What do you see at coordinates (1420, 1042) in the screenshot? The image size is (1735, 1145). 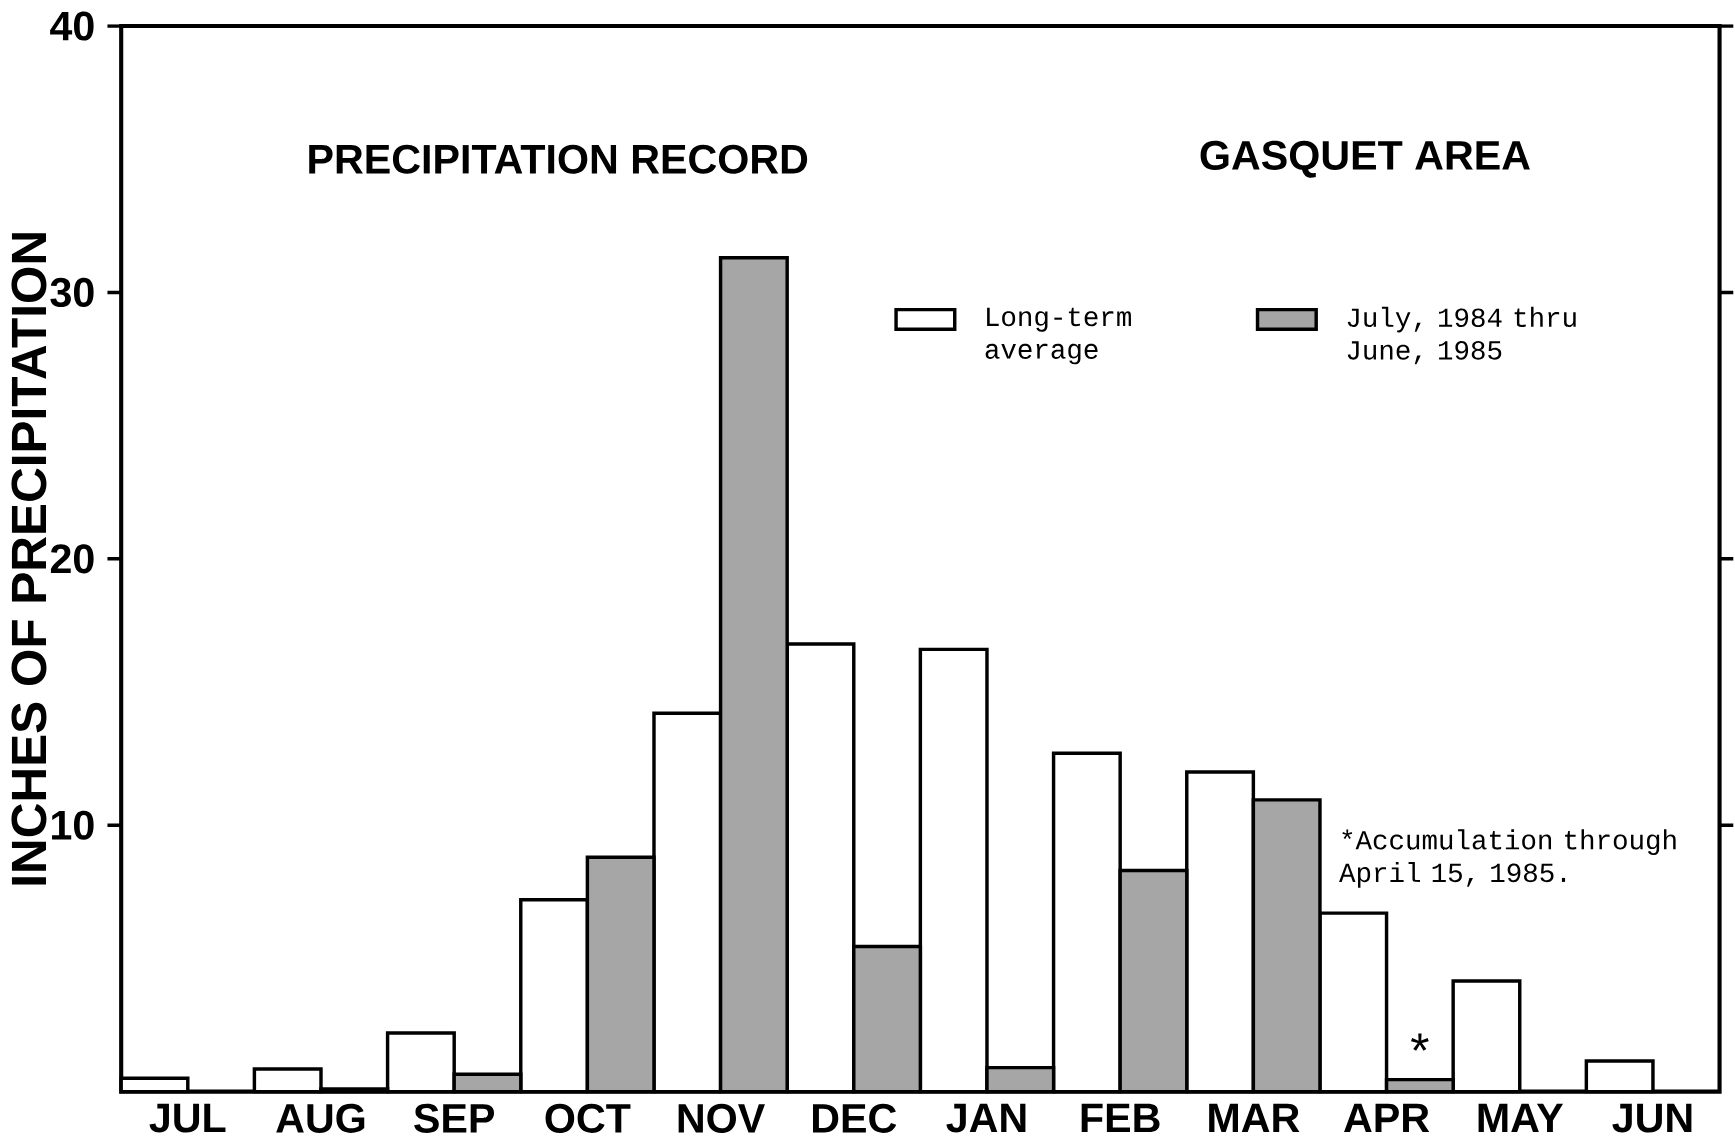 I see `annotation: *` at bounding box center [1420, 1042].